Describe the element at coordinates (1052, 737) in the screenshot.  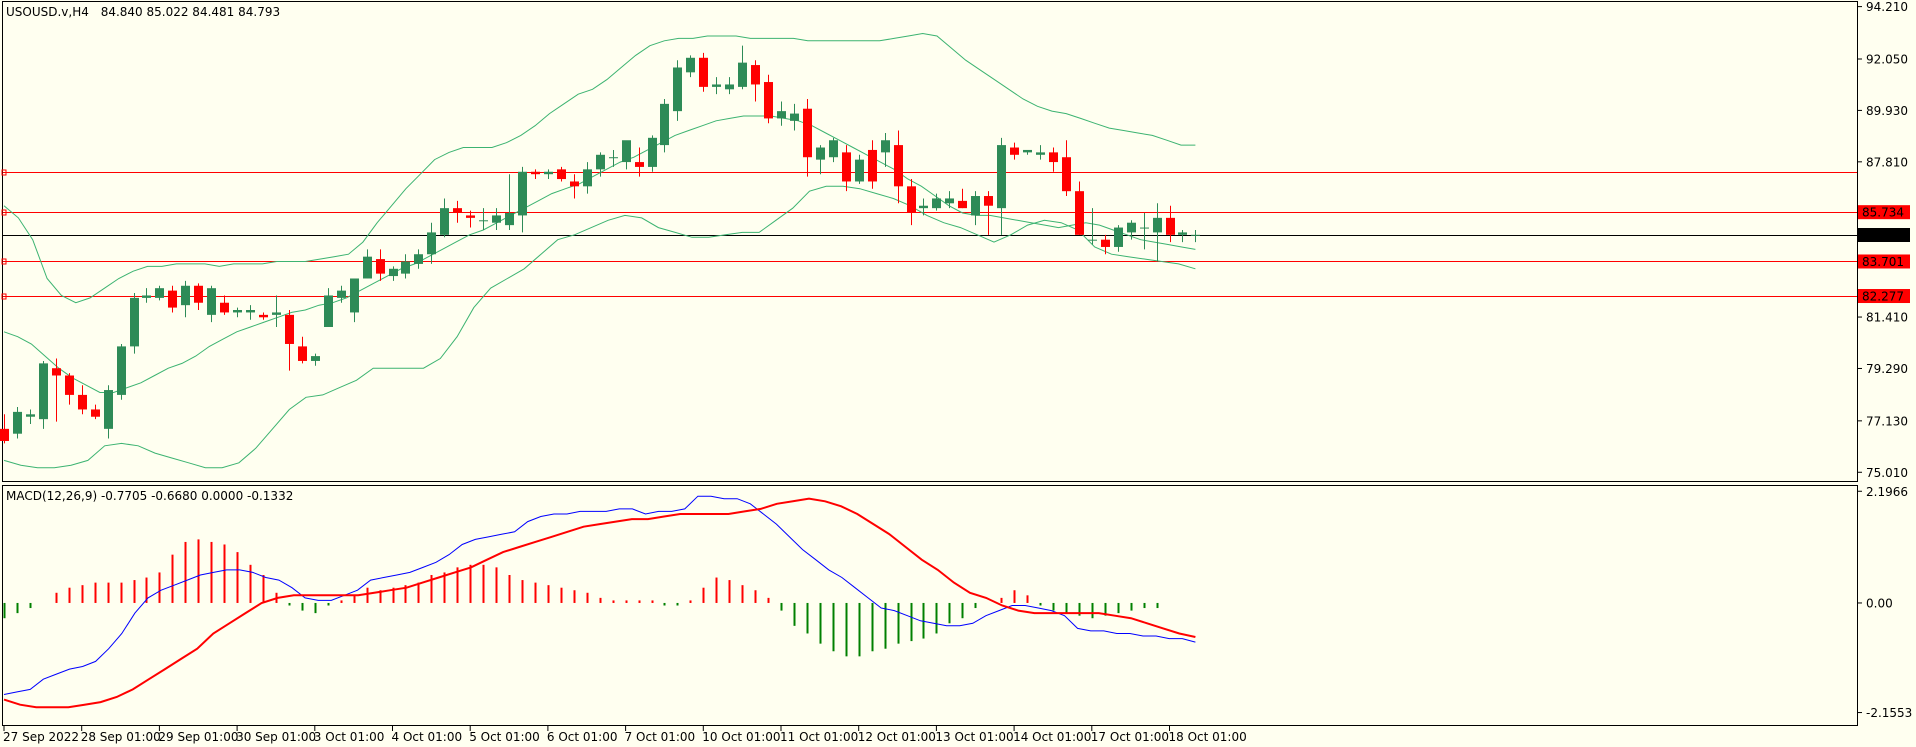
I see `time-axis-label: 14 Oct 01:00` at that location.